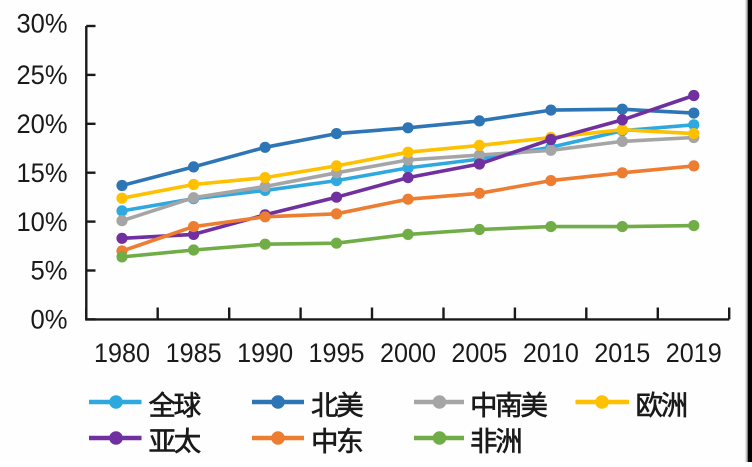  Describe the element at coordinates (42, 173) in the screenshot. I see `svg-text: 15%` at that location.